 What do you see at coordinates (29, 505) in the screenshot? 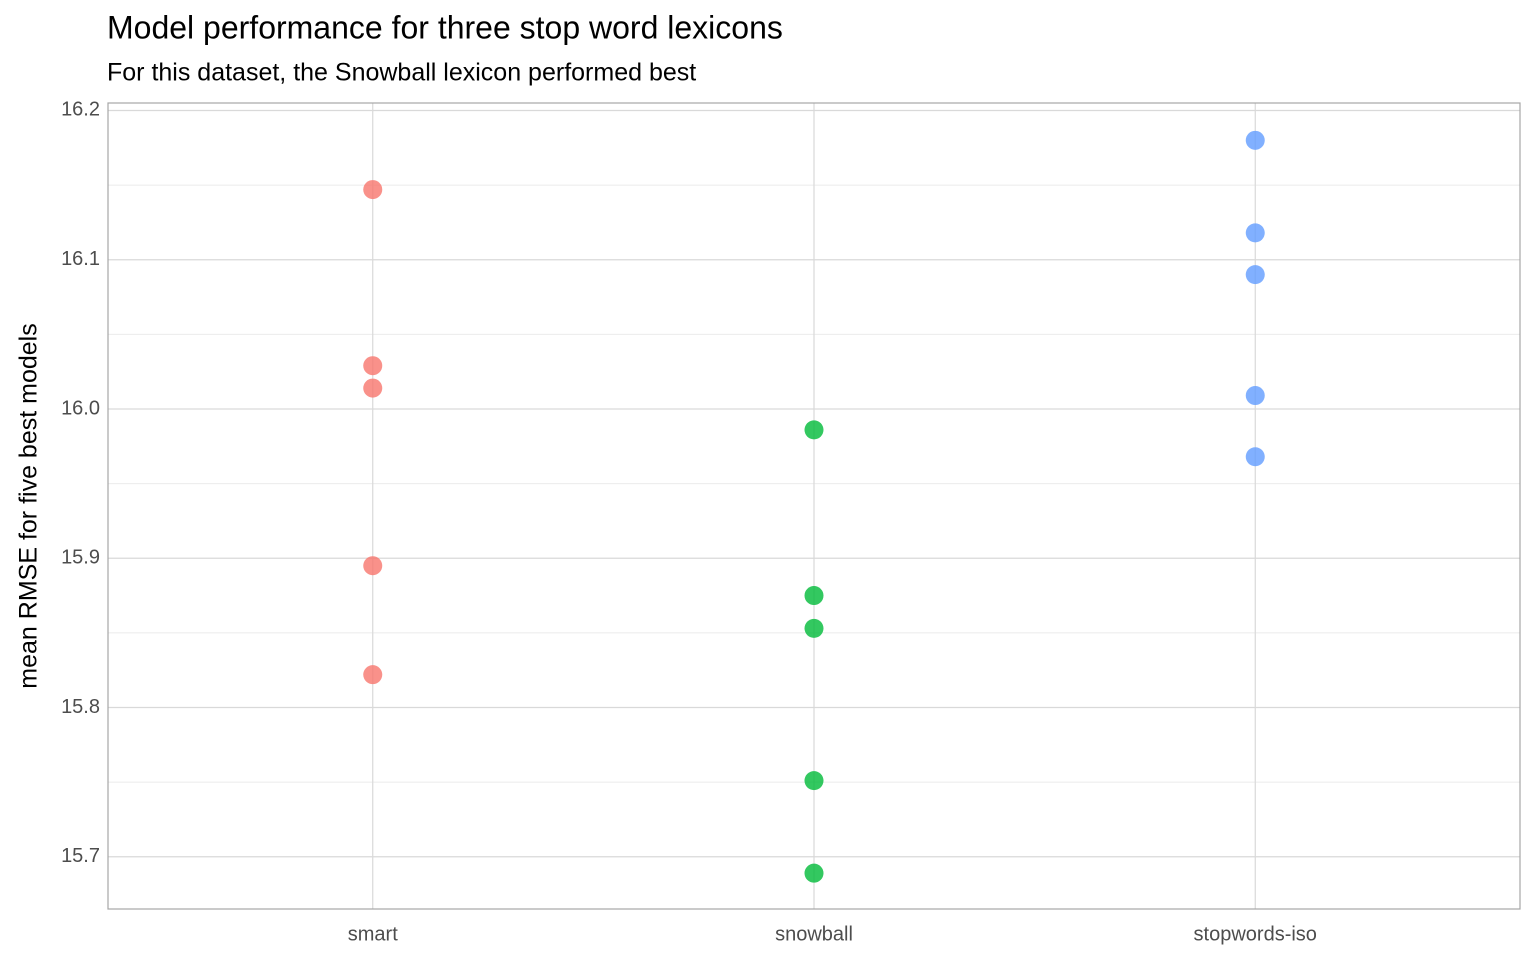
I see `y-axis-label: mean RMSE for five best models` at bounding box center [29, 505].